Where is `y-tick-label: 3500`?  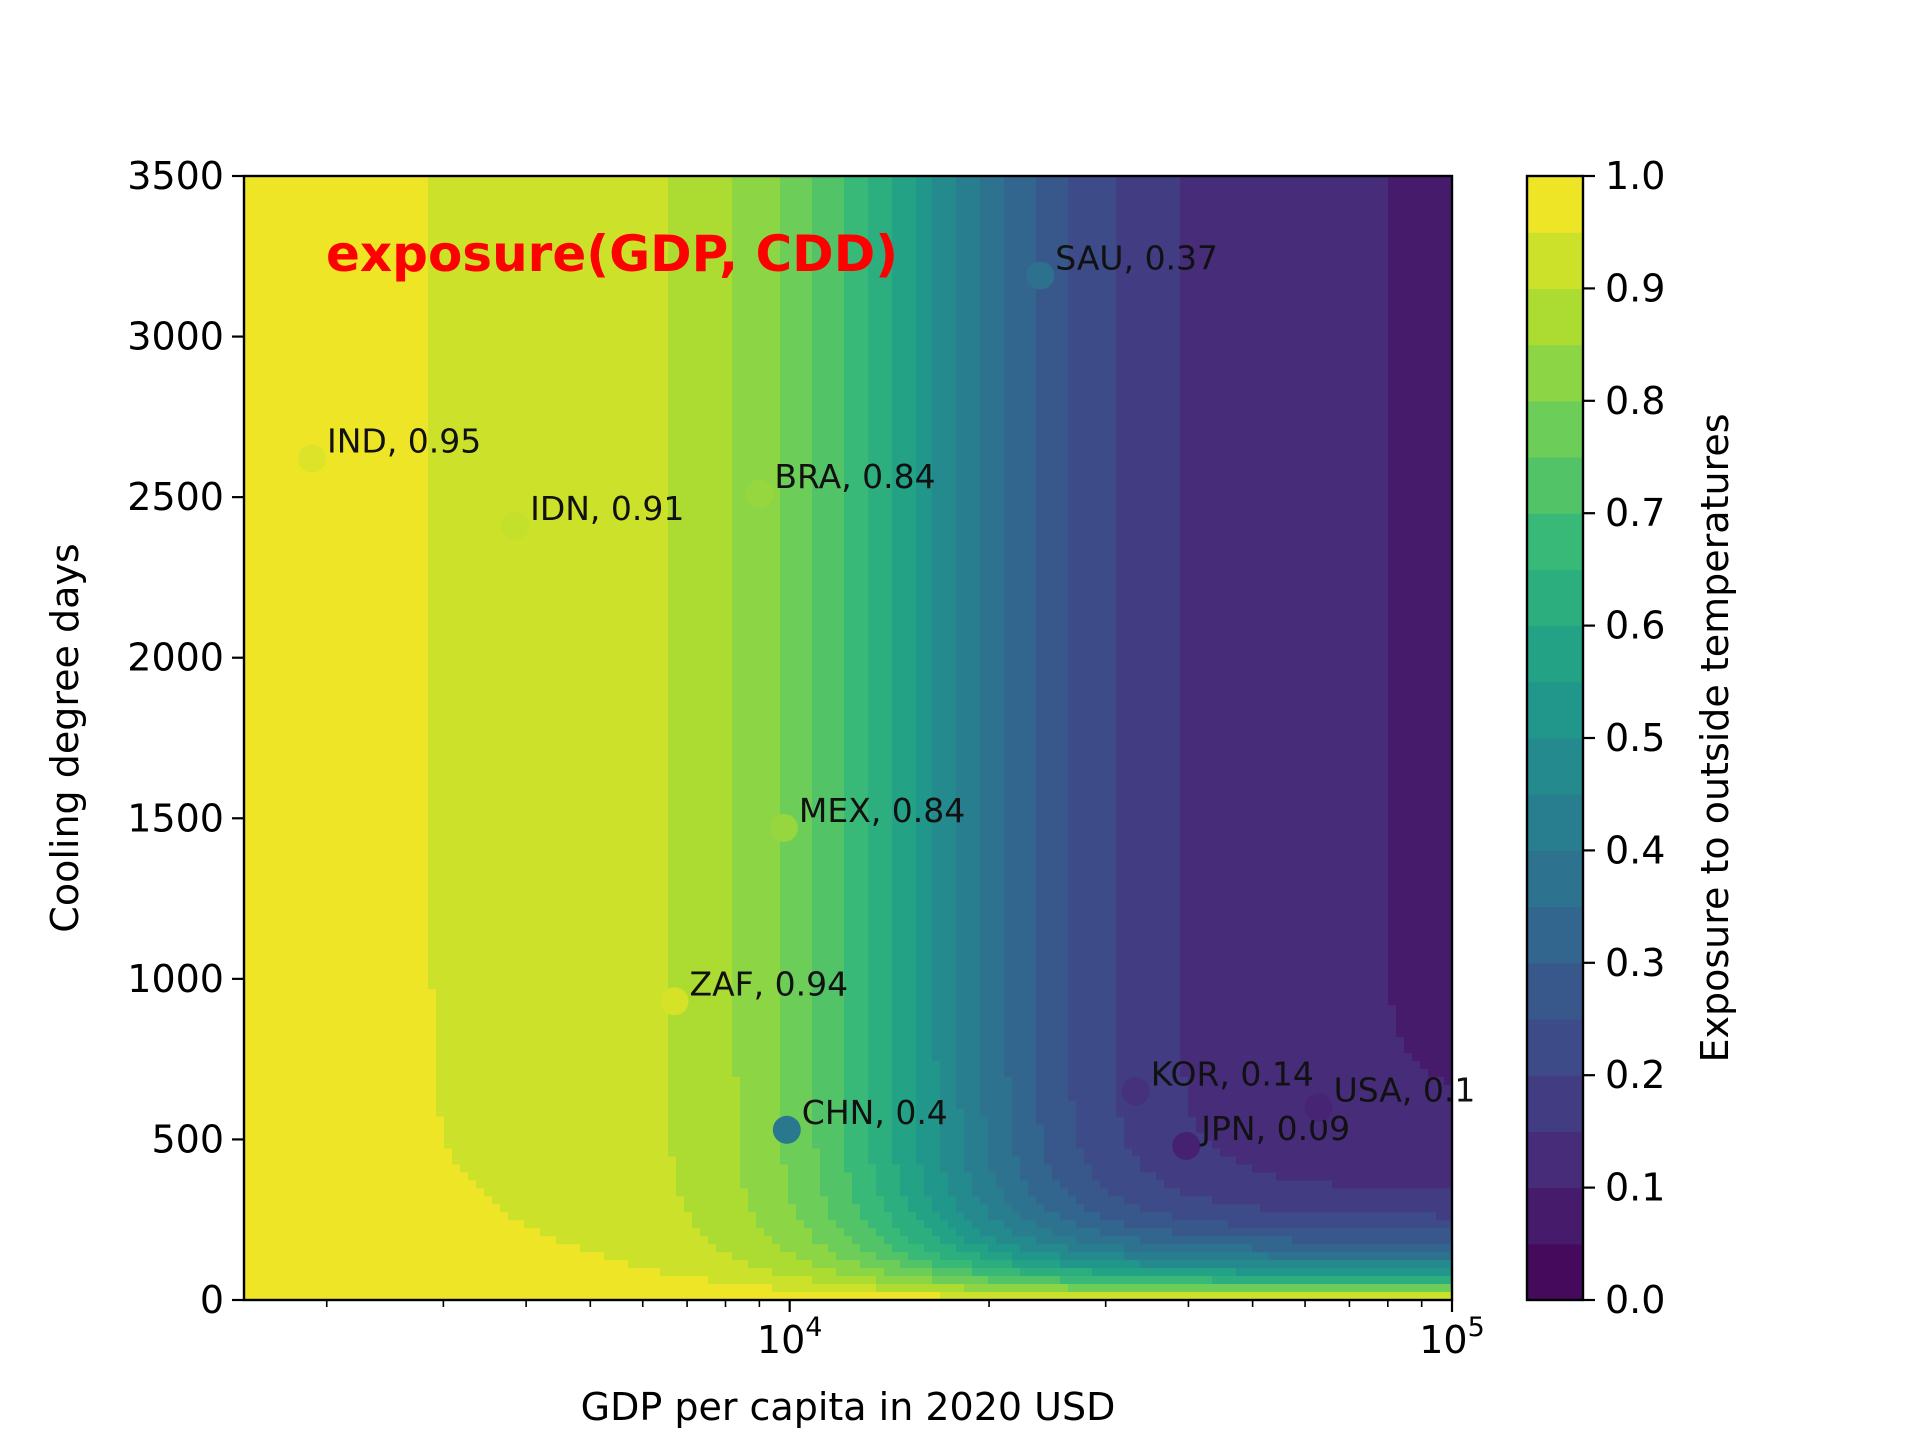 y-tick-label: 3500 is located at coordinates (175, 176).